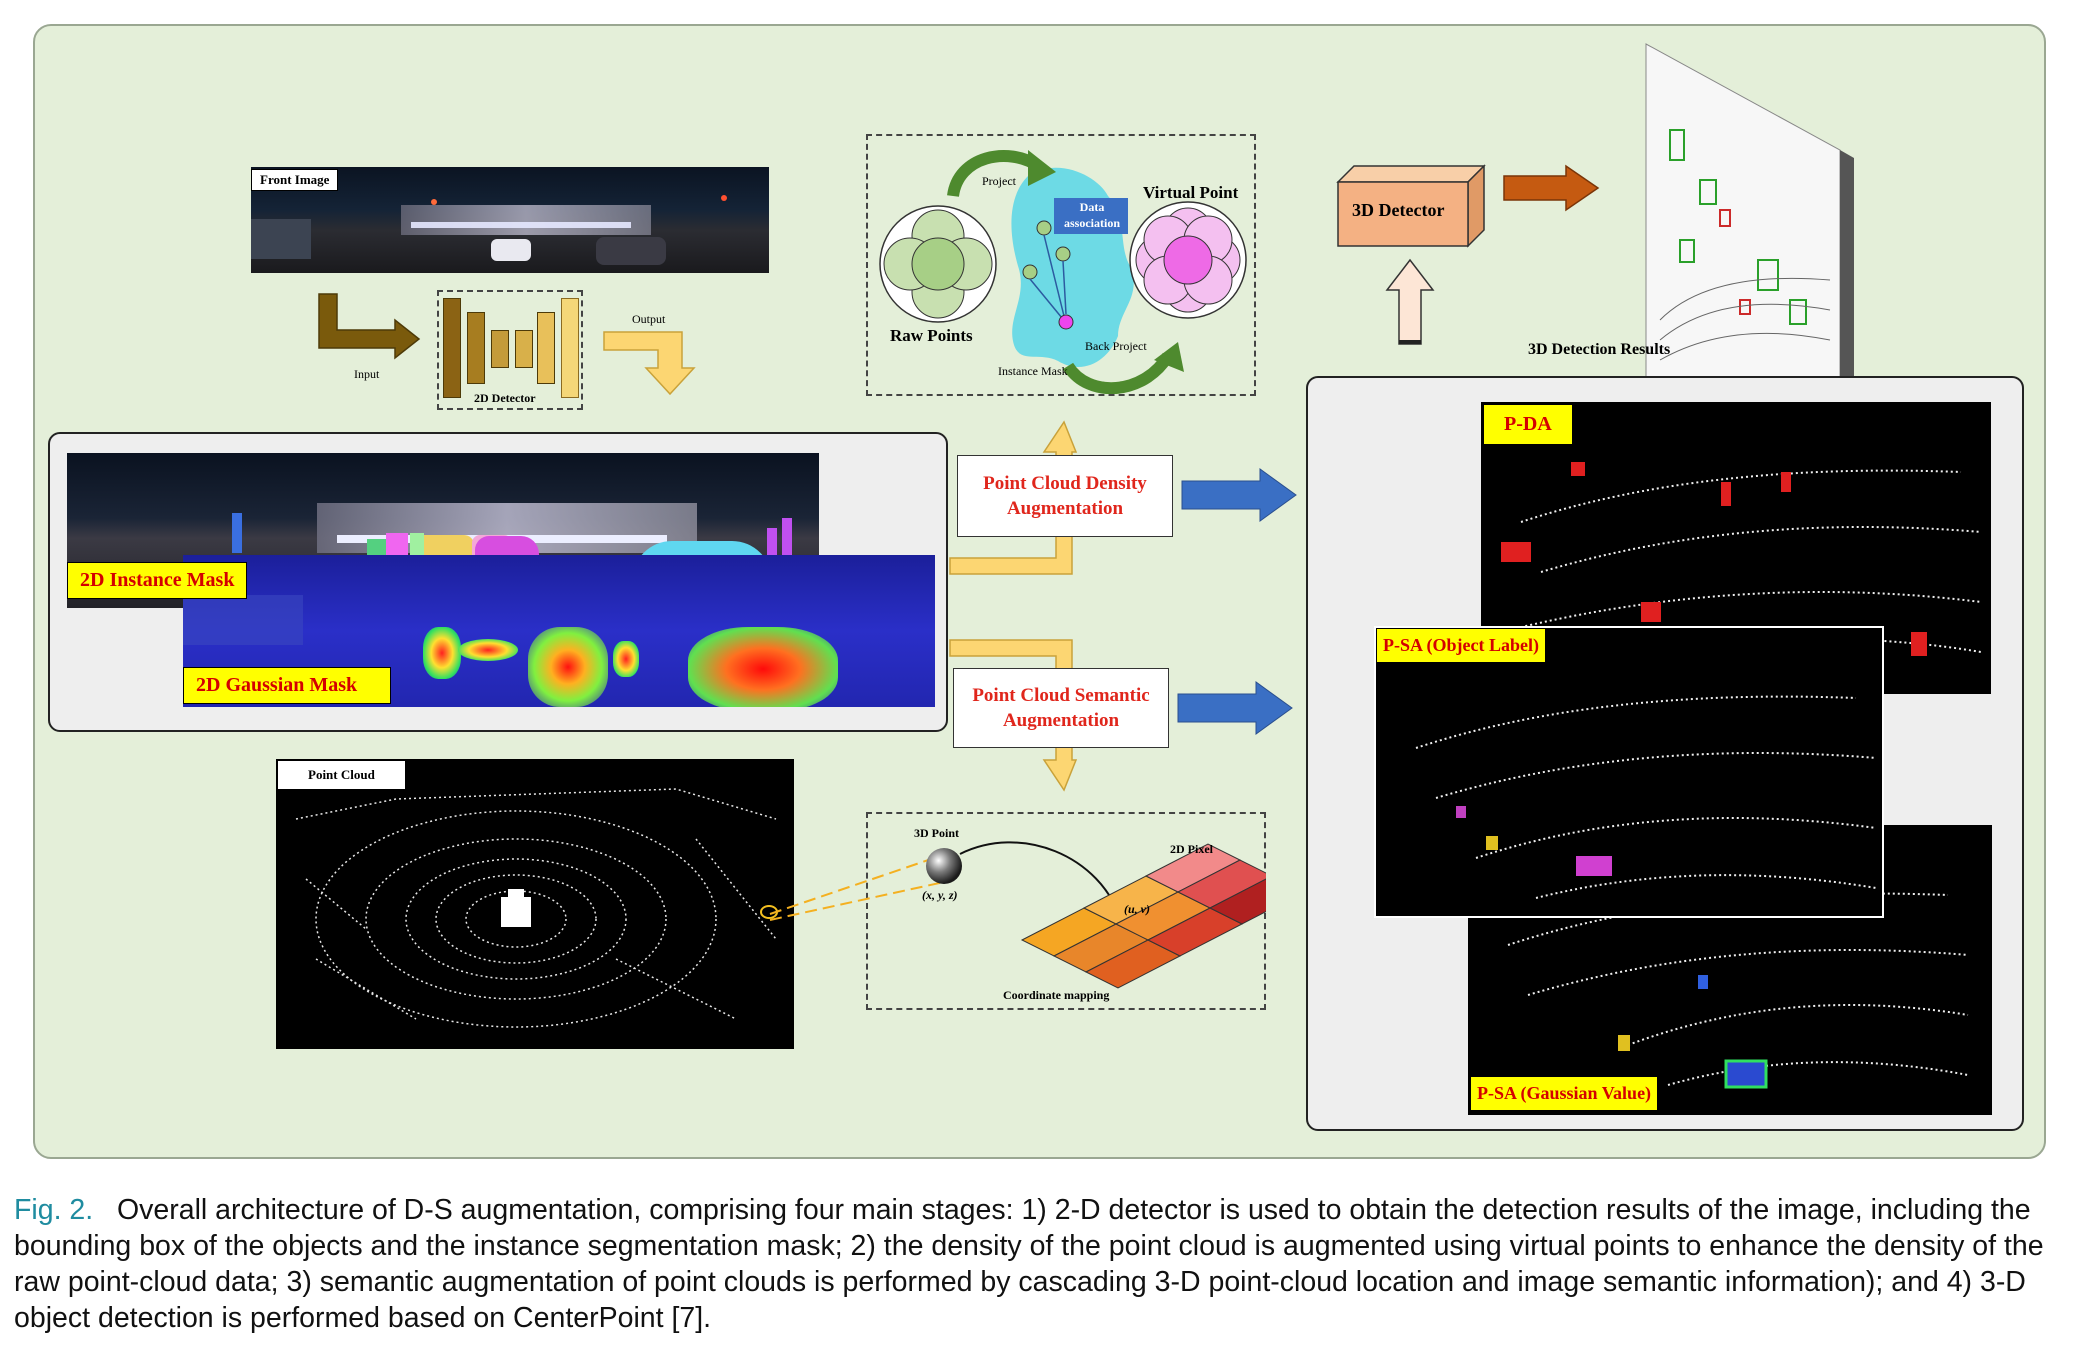 This screenshot has height=1369, width=2090. What do you see at coordinates (1065, 496) in the screenshot?
I see `density-augmentation-box: Point Cloud Density Augmentation` at bounding box center [1065, 496].